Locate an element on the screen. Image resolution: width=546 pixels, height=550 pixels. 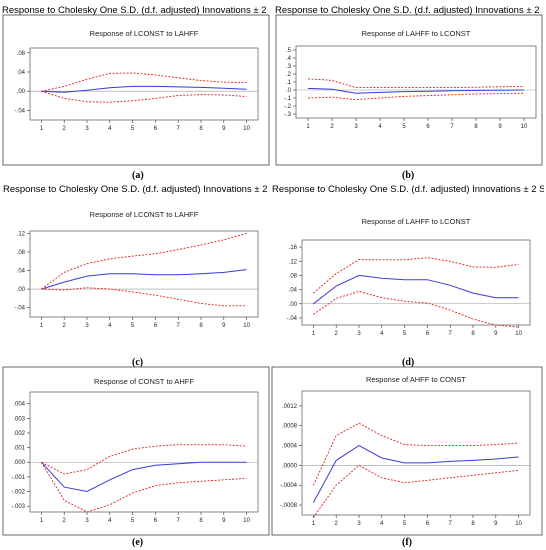
panel-label-c: (c) is located at coordinates (138, 362).